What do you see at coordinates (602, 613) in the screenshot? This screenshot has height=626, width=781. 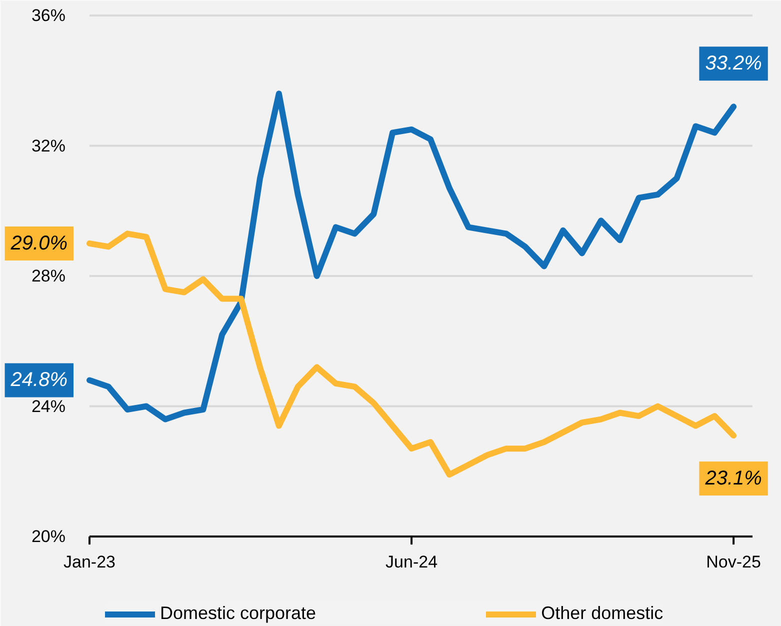 I see `legend-label: Other domestic` at bounding box center [602, 613].